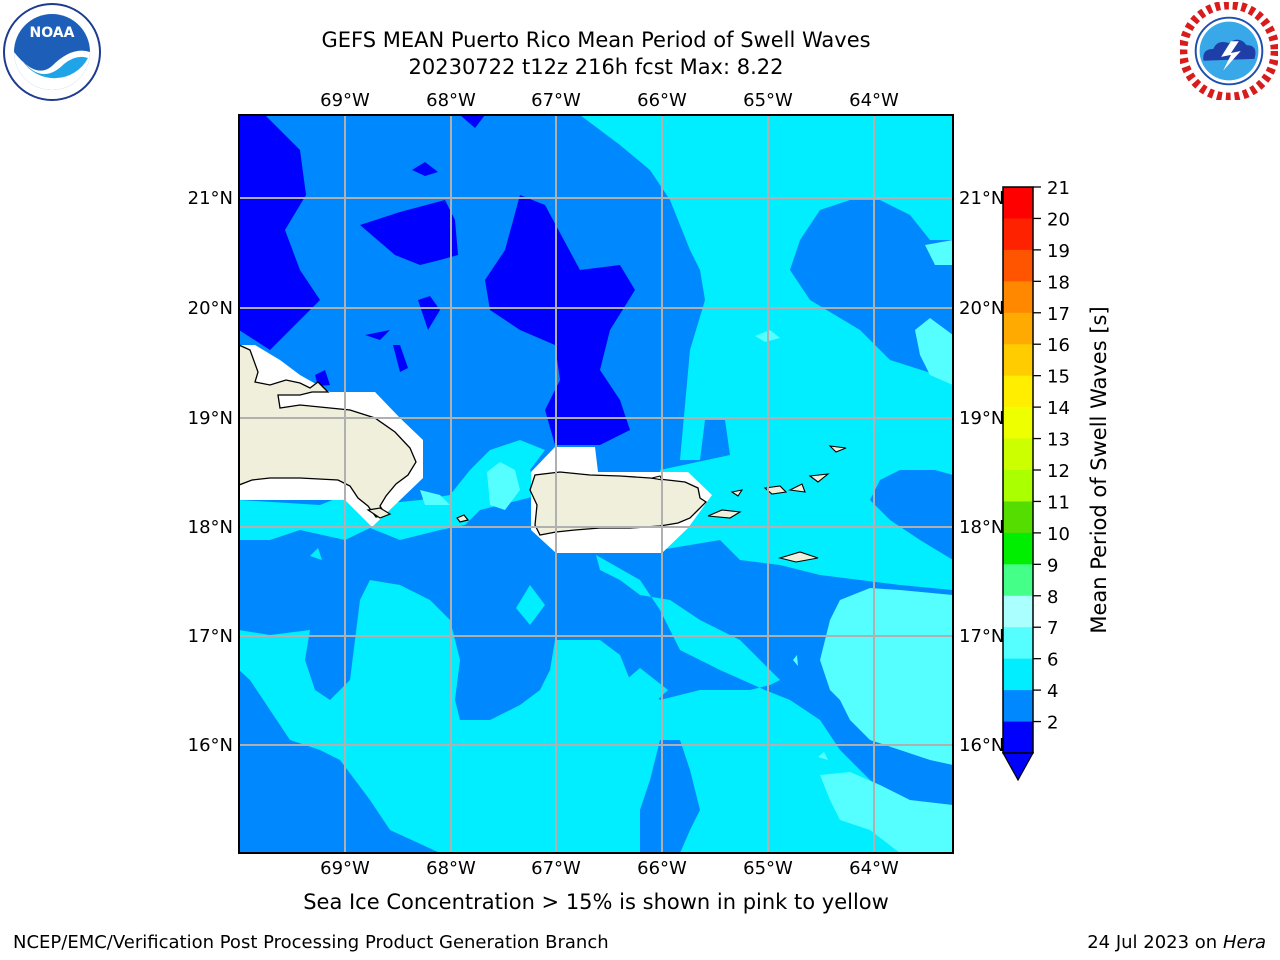 This screenshot has width=1280, height=960. Describe the element at coordinates (1155, 942) in the screenshot. I see `footer-date-text: 24 Jul 2023 on` at that location.